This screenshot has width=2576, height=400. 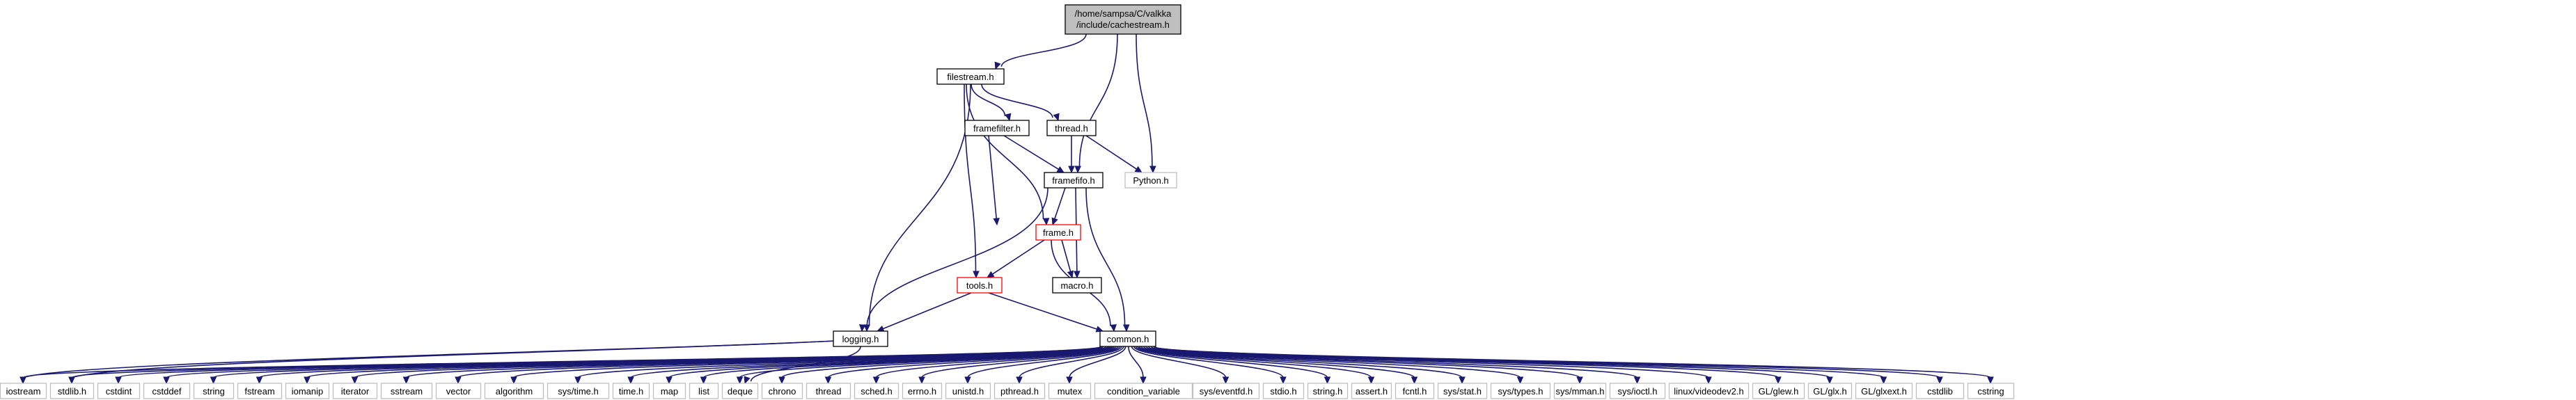 I want to click on system-header-label: sys/eventfd.h, so click(x=1226, y=391).